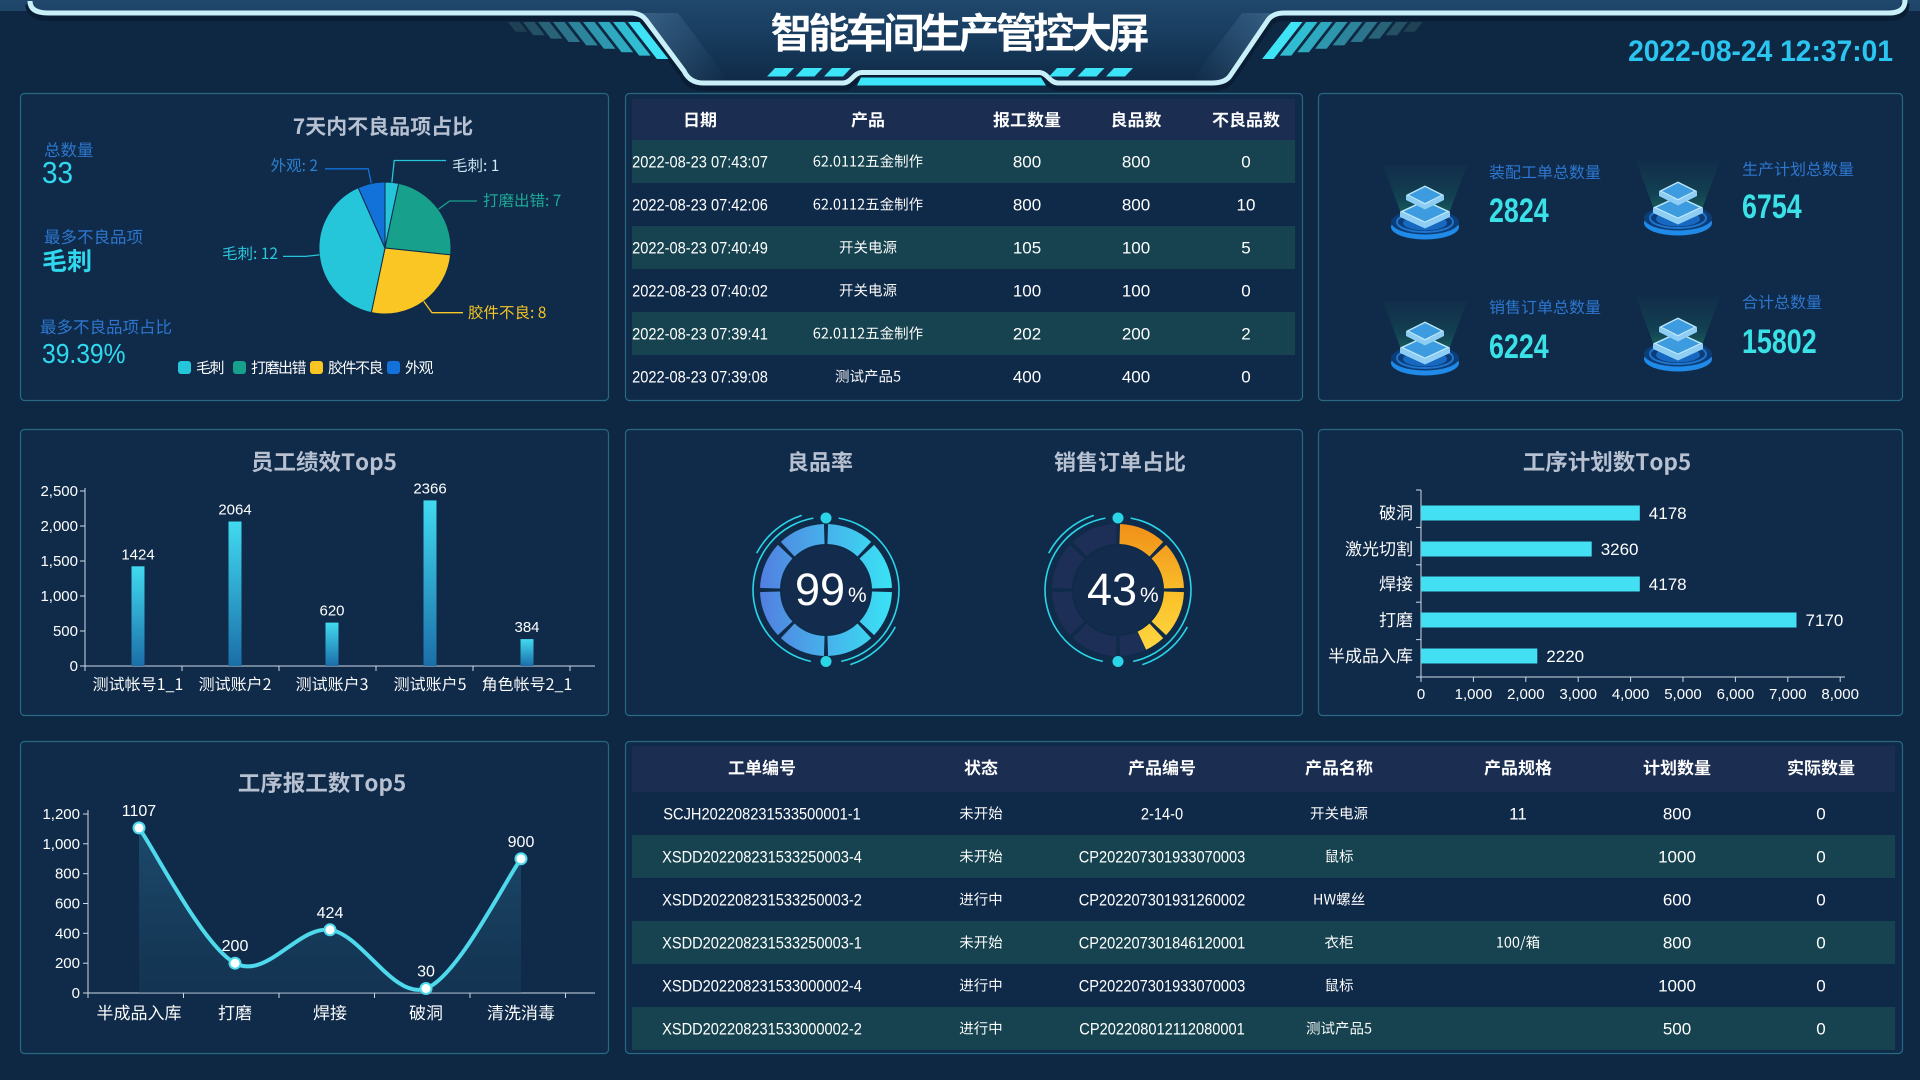 This screenshot has width=1920, height=1080. Describe the element at coordinates (1840, 694) in the screenshot. I see `svg-text: 8,000` at that location.